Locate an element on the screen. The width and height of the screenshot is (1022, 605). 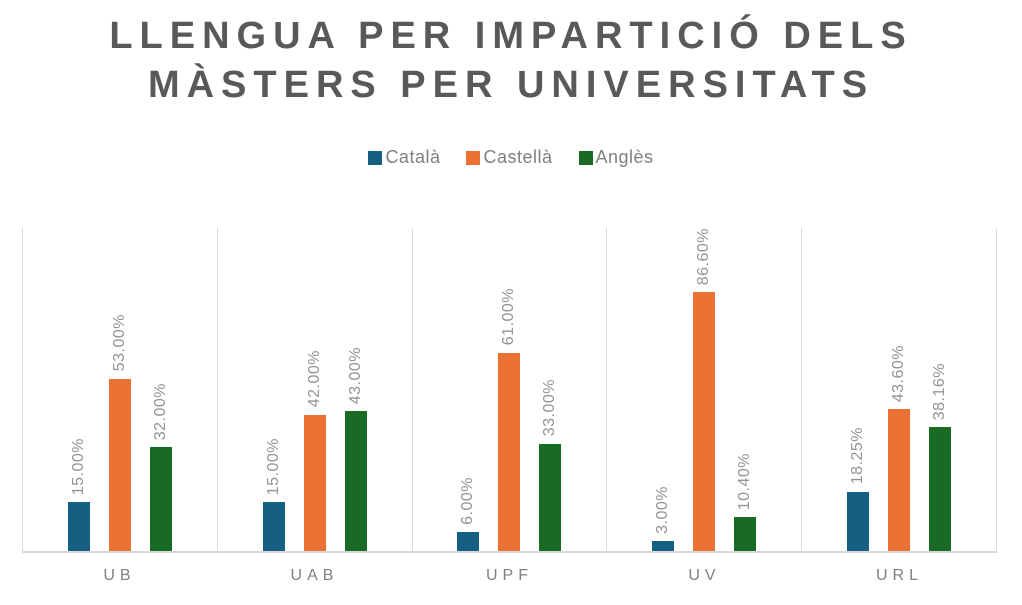
category-label-url: URL is located at coordinates (899, 575).